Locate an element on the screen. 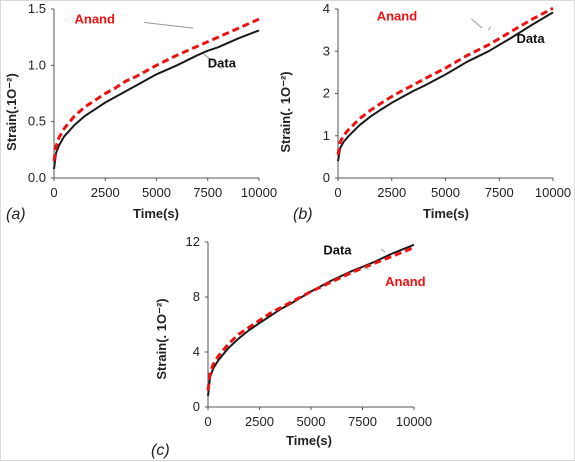  y-tick-label: 0.5 is located at coordinates (37, 121).